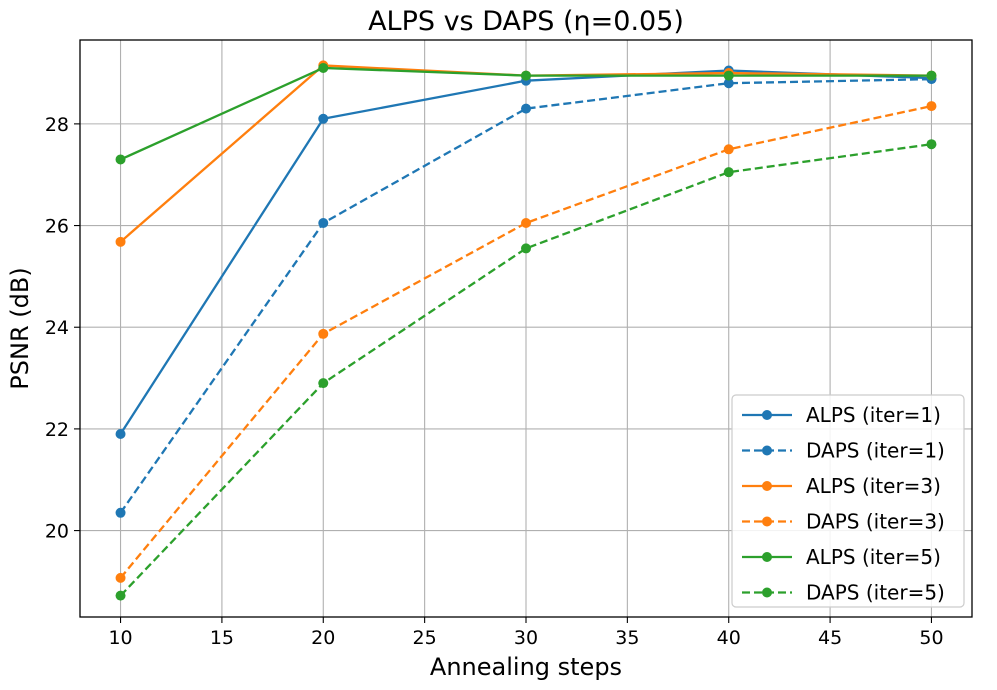 The height and width of the screenshot is (690, 997). What do you see at coordinates (222, 638) in the screenshot?
I see `x-tick-label: 15` at bounding box center [222, 638].